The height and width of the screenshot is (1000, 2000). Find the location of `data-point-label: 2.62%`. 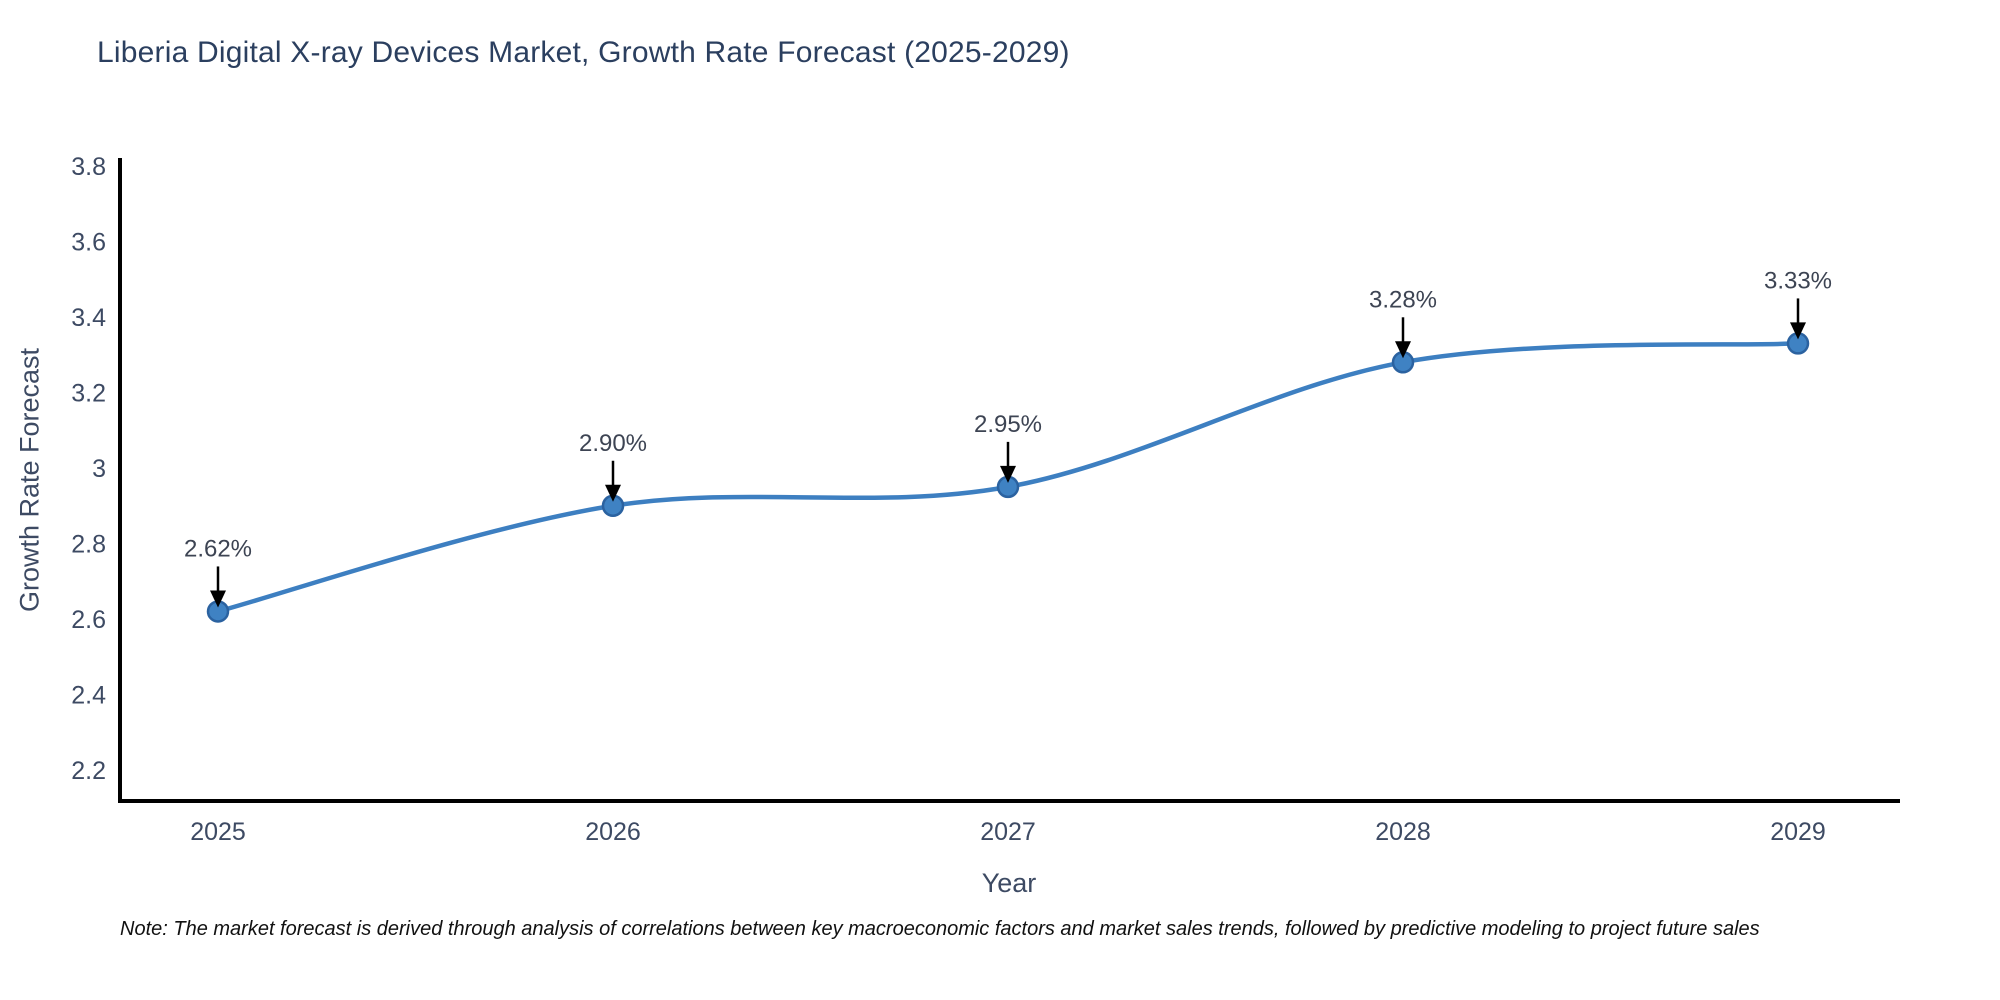

data-point-label: 2.62% is located at coordinates (218, 548).